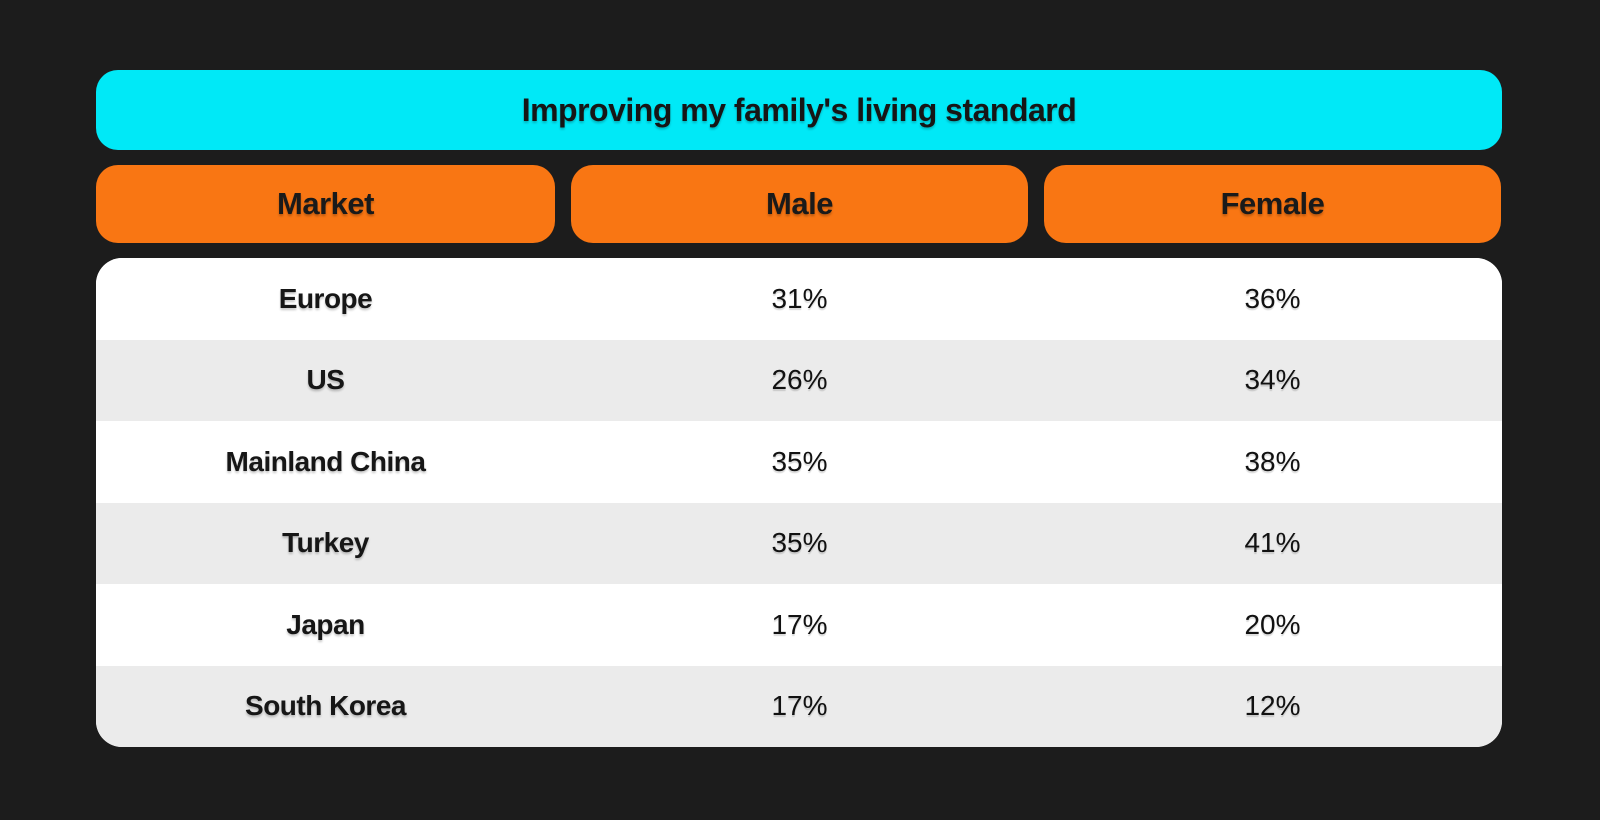  Describe the element at coordinates (1272, 461) in the screenshot. I see `female-value-cell: 38%` at that location.